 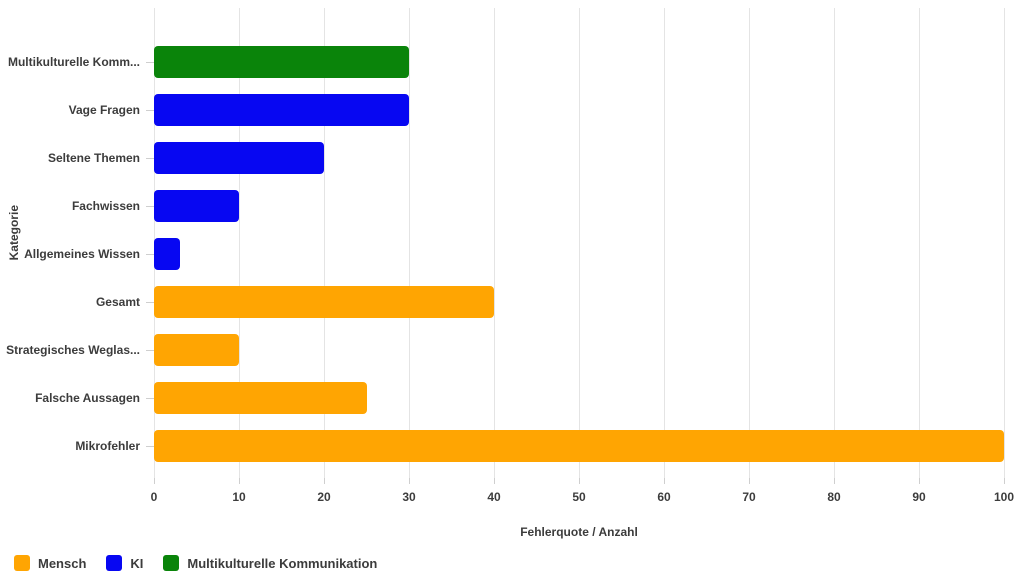 What do you see at coordinates (150, 62) in the screenshot?
I see `y-axis-tick-multikulturelle-komm` at bounding box center [150, 62].